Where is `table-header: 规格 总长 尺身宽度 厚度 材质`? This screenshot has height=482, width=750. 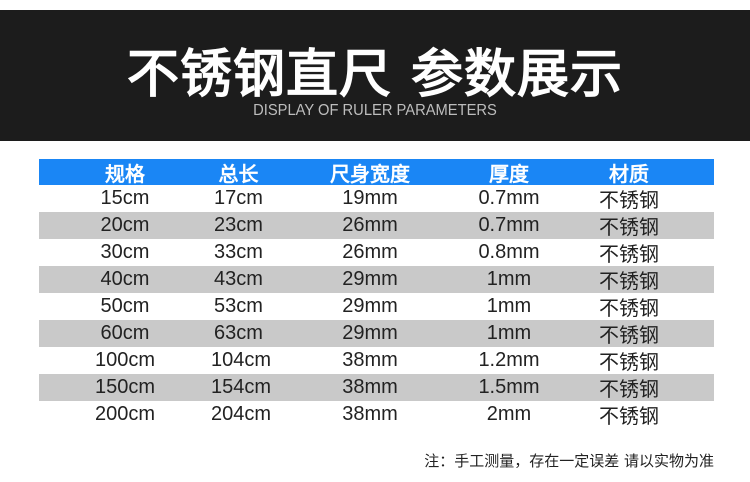
table-header: 规格 总长 尺身宽度 厚度 材质 is located at coordinates (376, 172).